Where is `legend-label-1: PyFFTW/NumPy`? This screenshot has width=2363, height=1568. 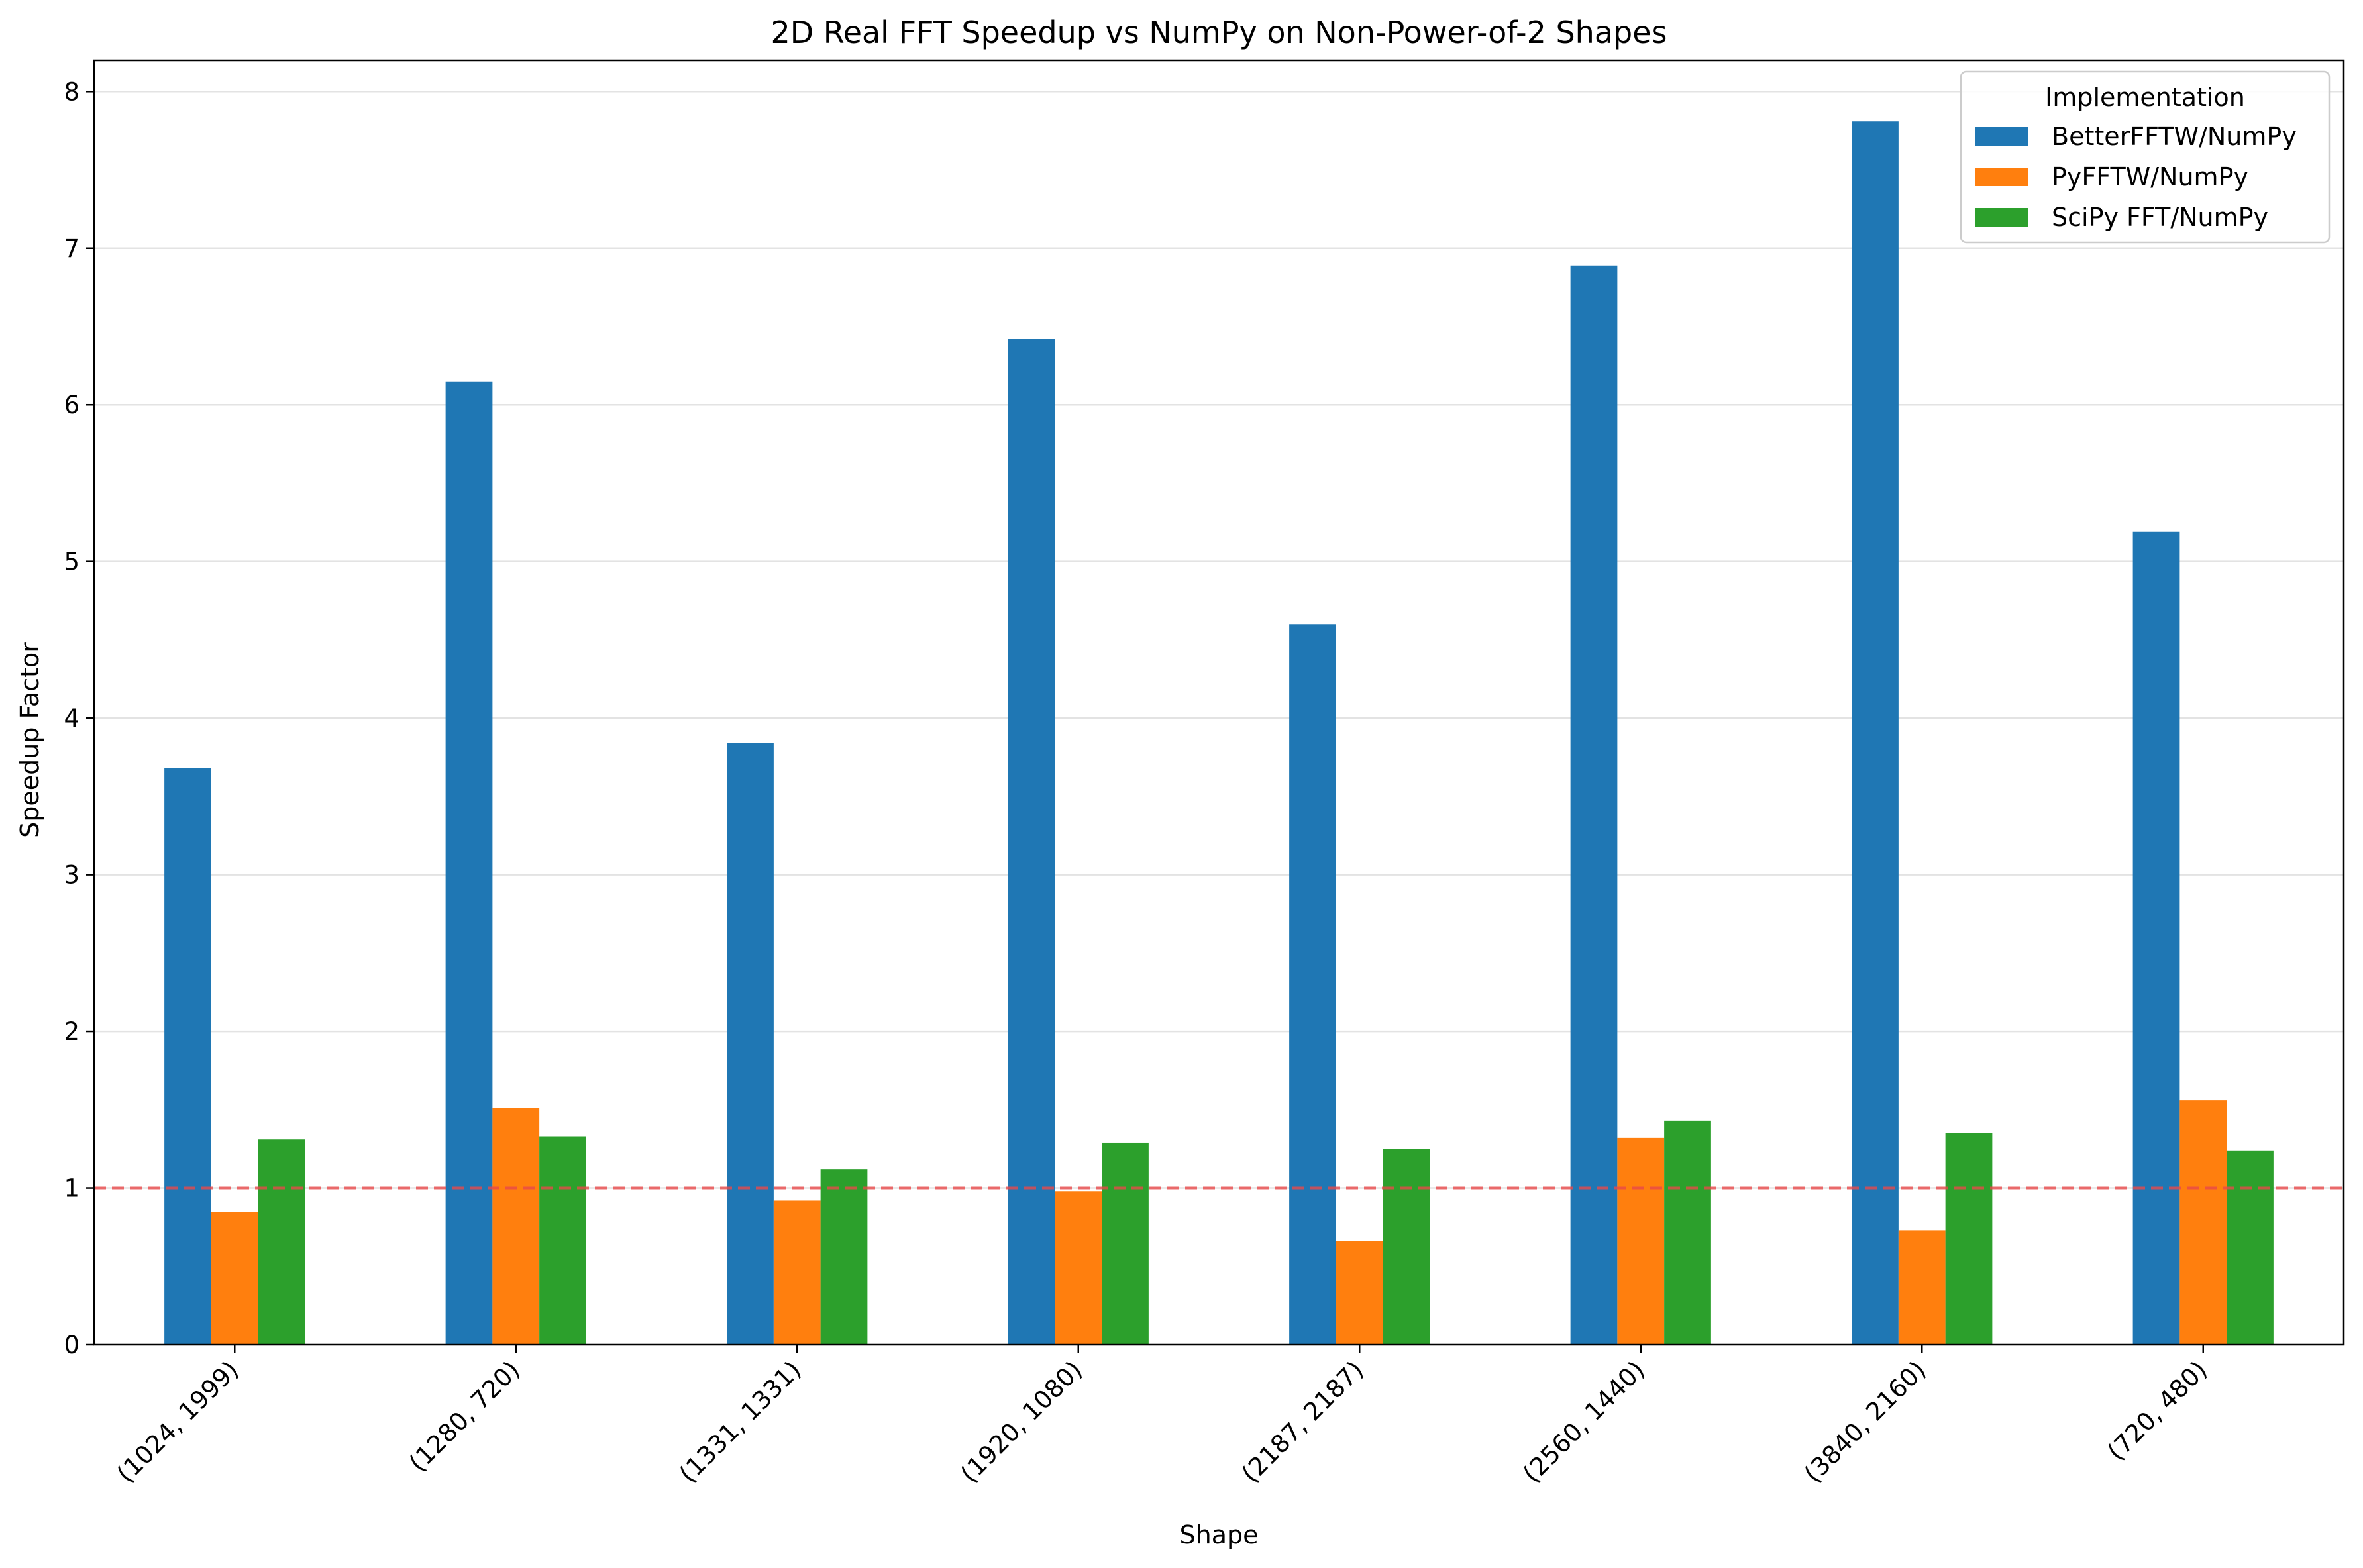
legend-label-1: PyFFTW/NumPy is located at coordinates (2150, 176).